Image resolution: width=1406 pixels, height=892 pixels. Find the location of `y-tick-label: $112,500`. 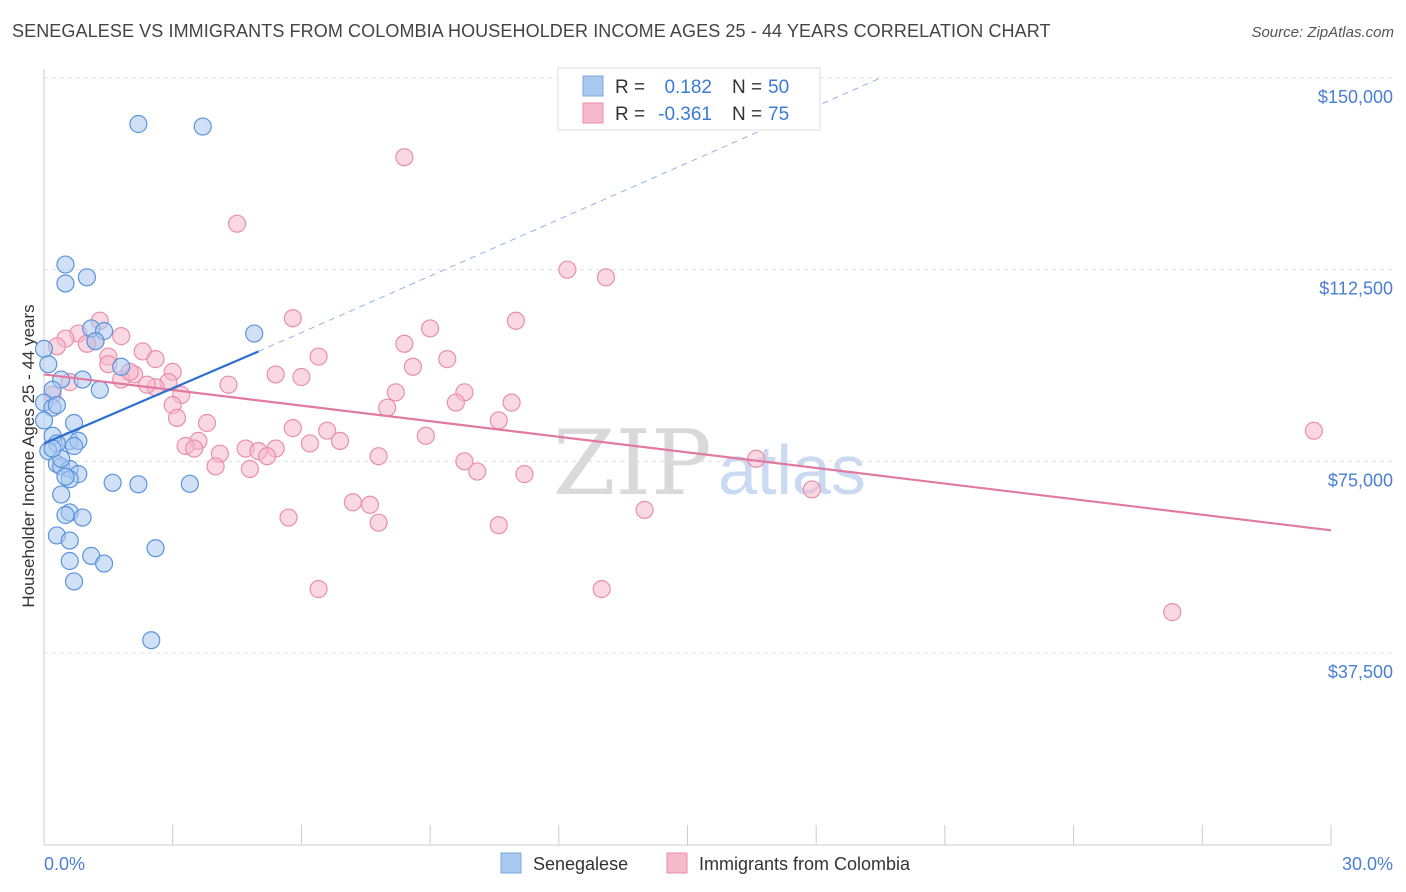

y-tick-label: $112,500 is located at coordinates (1356, 289).